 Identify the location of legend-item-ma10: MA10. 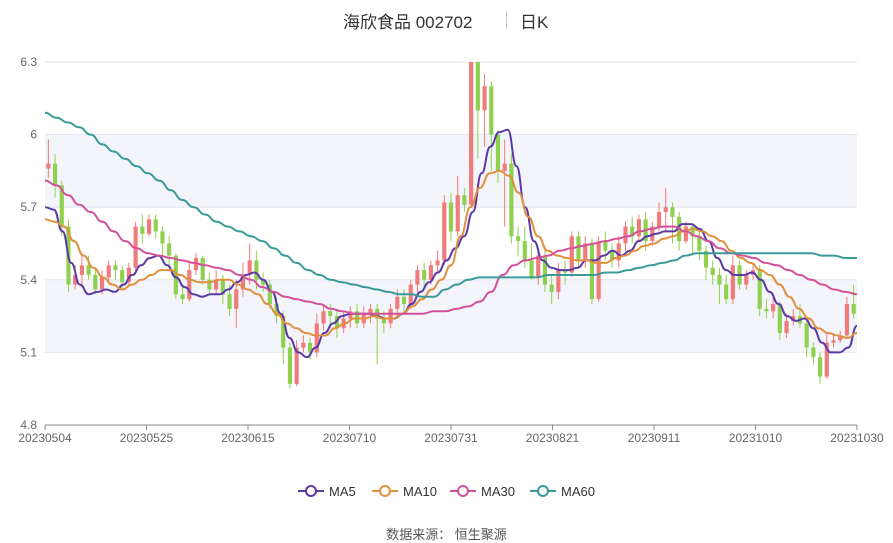
(404, 491).